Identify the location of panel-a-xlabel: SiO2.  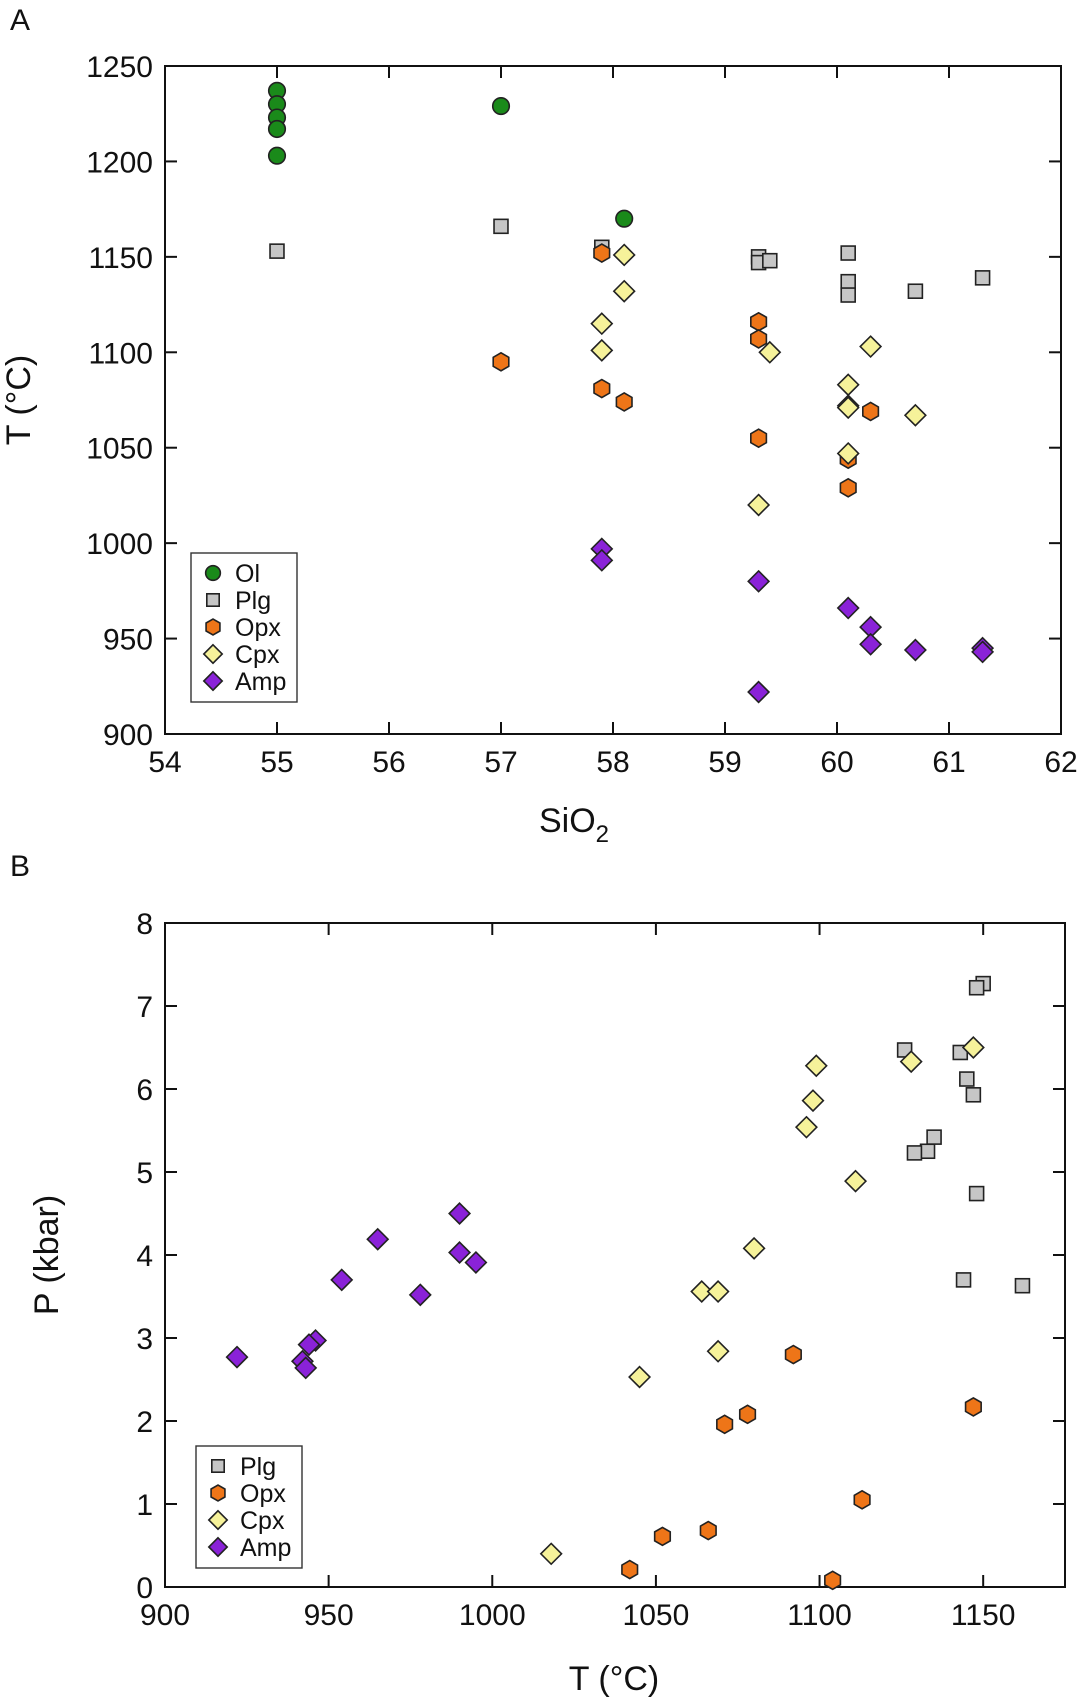
(574, 825).